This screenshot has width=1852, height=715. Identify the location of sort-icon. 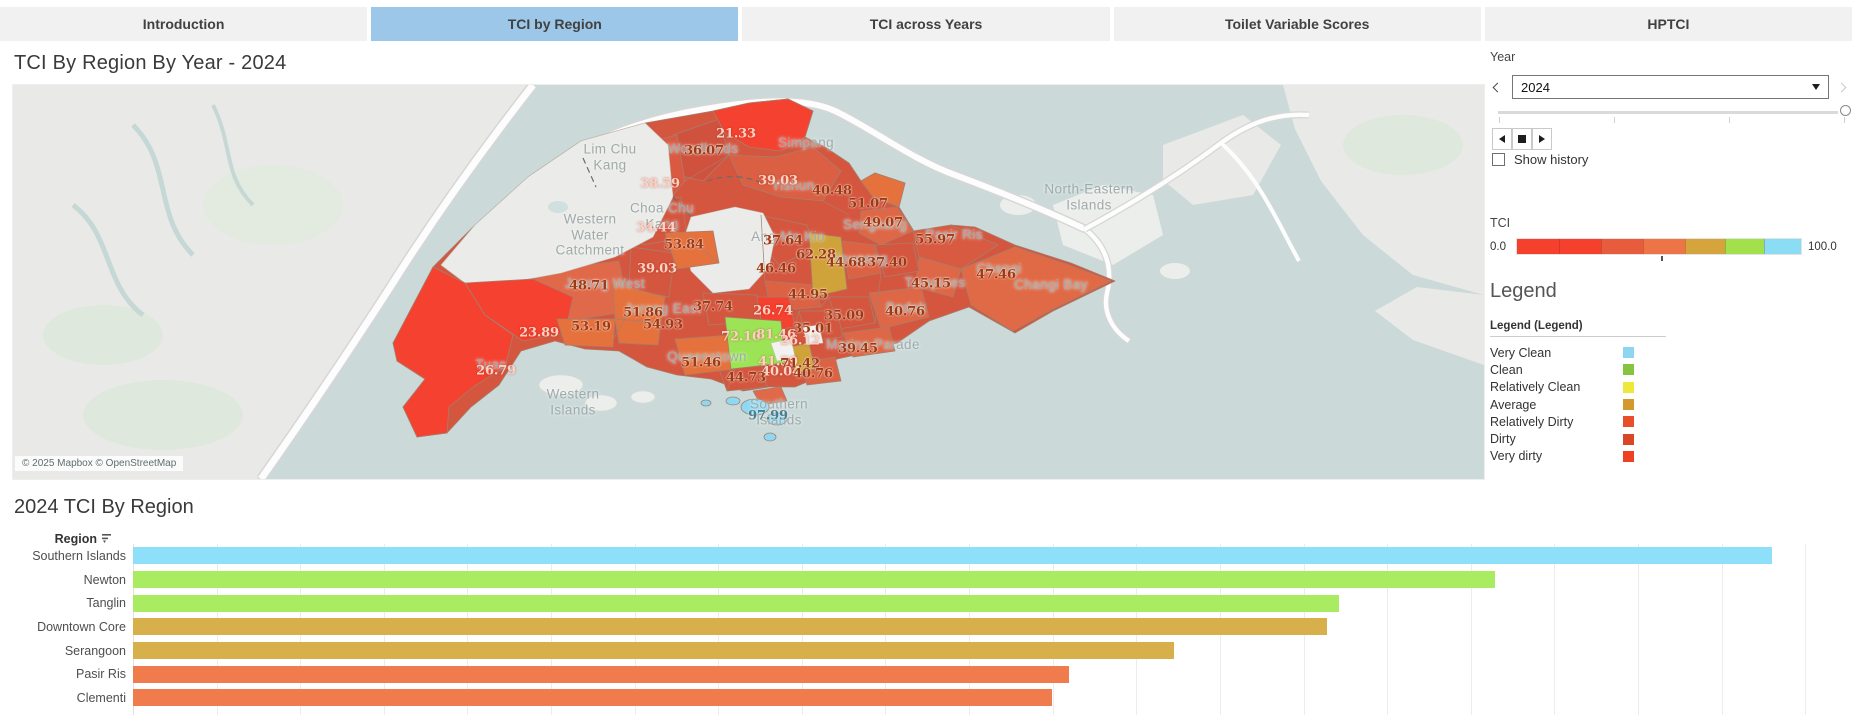
(106, 540).